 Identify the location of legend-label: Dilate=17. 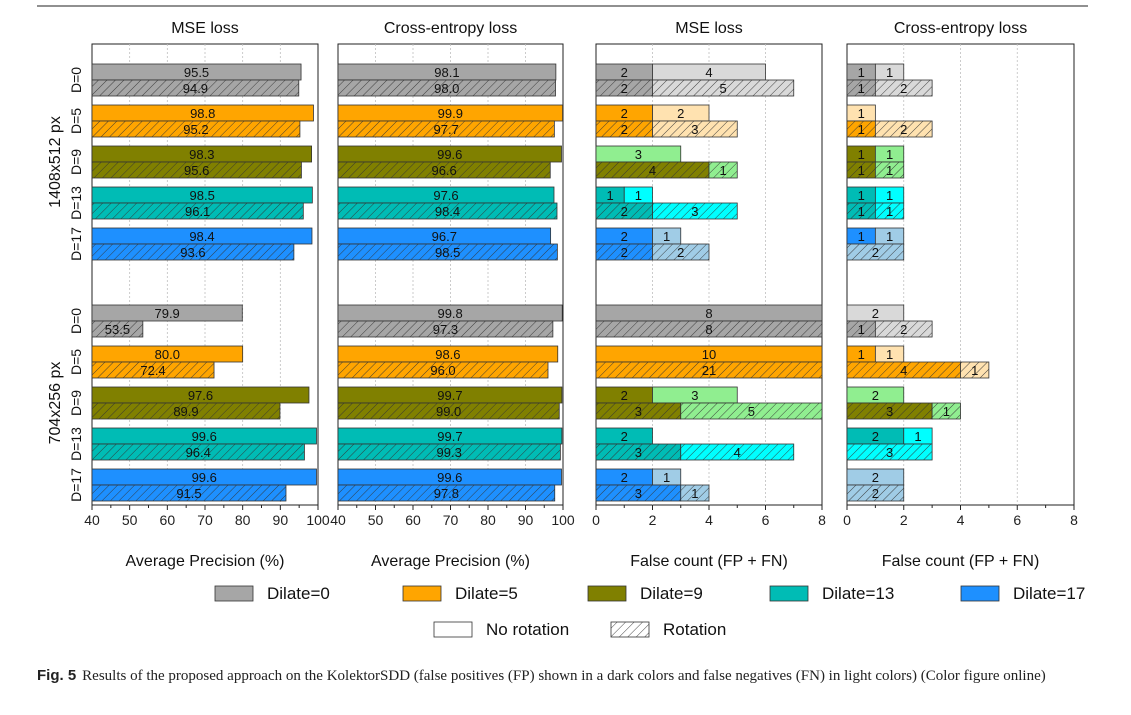
(1049, 593).